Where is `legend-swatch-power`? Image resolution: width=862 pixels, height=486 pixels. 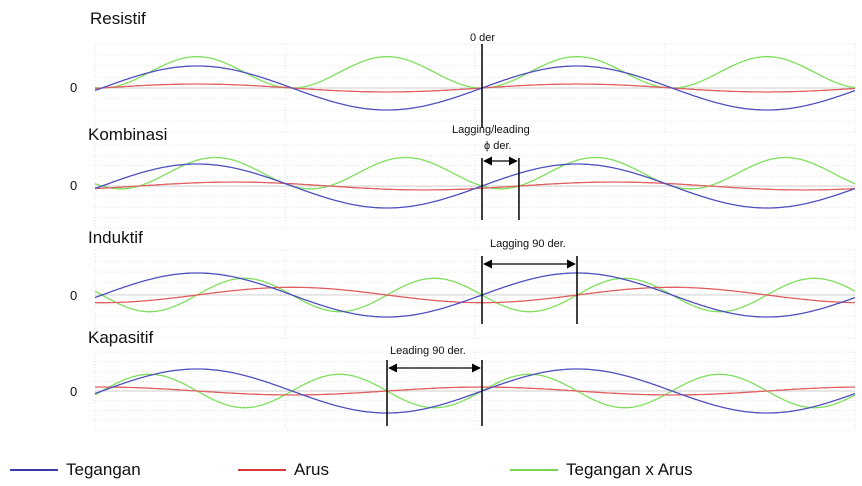
legend-swatch-power is located at coordinates (534, 470).